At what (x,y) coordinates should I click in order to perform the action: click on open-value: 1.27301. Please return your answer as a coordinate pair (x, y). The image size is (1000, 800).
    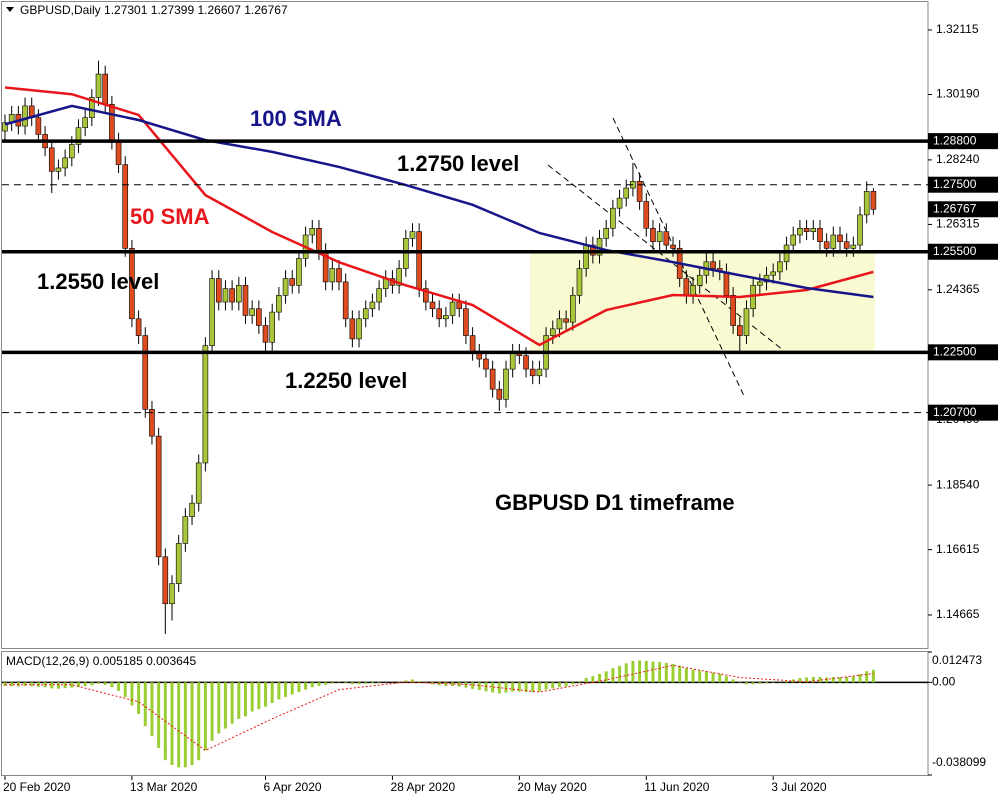
    Looking at the image, I should click on (126, 10).